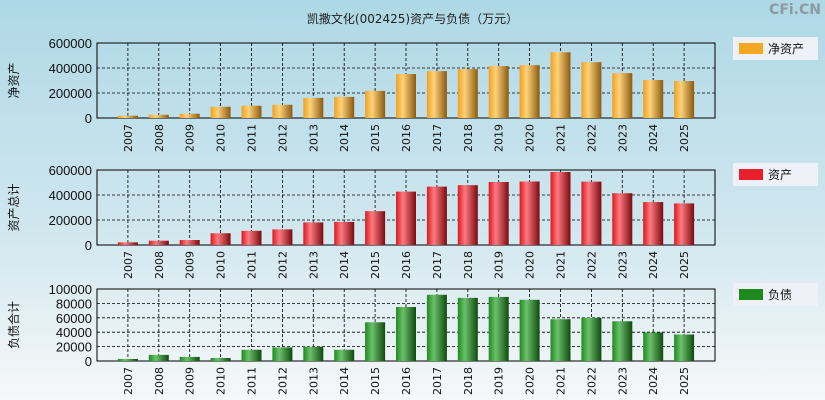 The image size is (825, 400). I want to click on y-tick-label: 100000, so click(70, 289).